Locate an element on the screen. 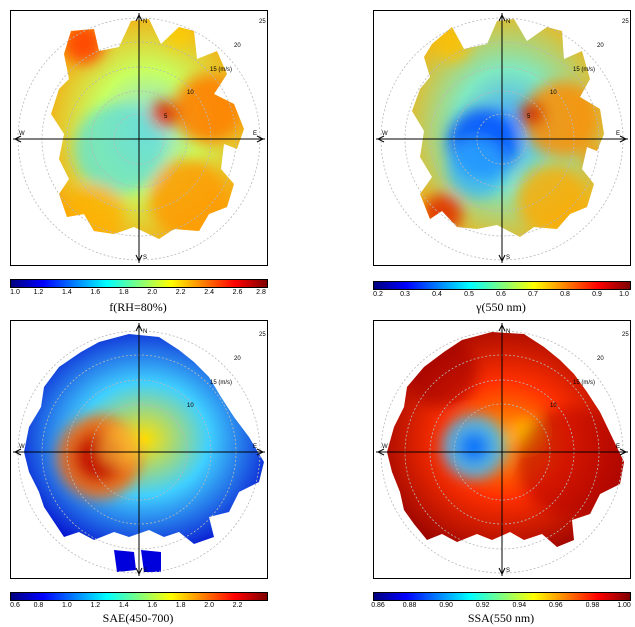 This screenshot has height=627, width=635. colorbar-tick-label: 0.2 is located at coordinates (378, 294).